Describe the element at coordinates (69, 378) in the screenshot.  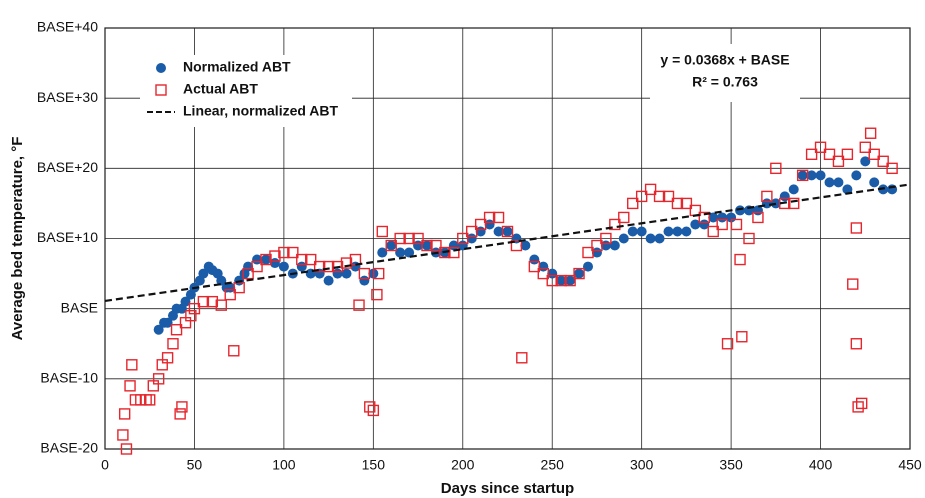
I see `y-tick-label: BASE-10` at that location.